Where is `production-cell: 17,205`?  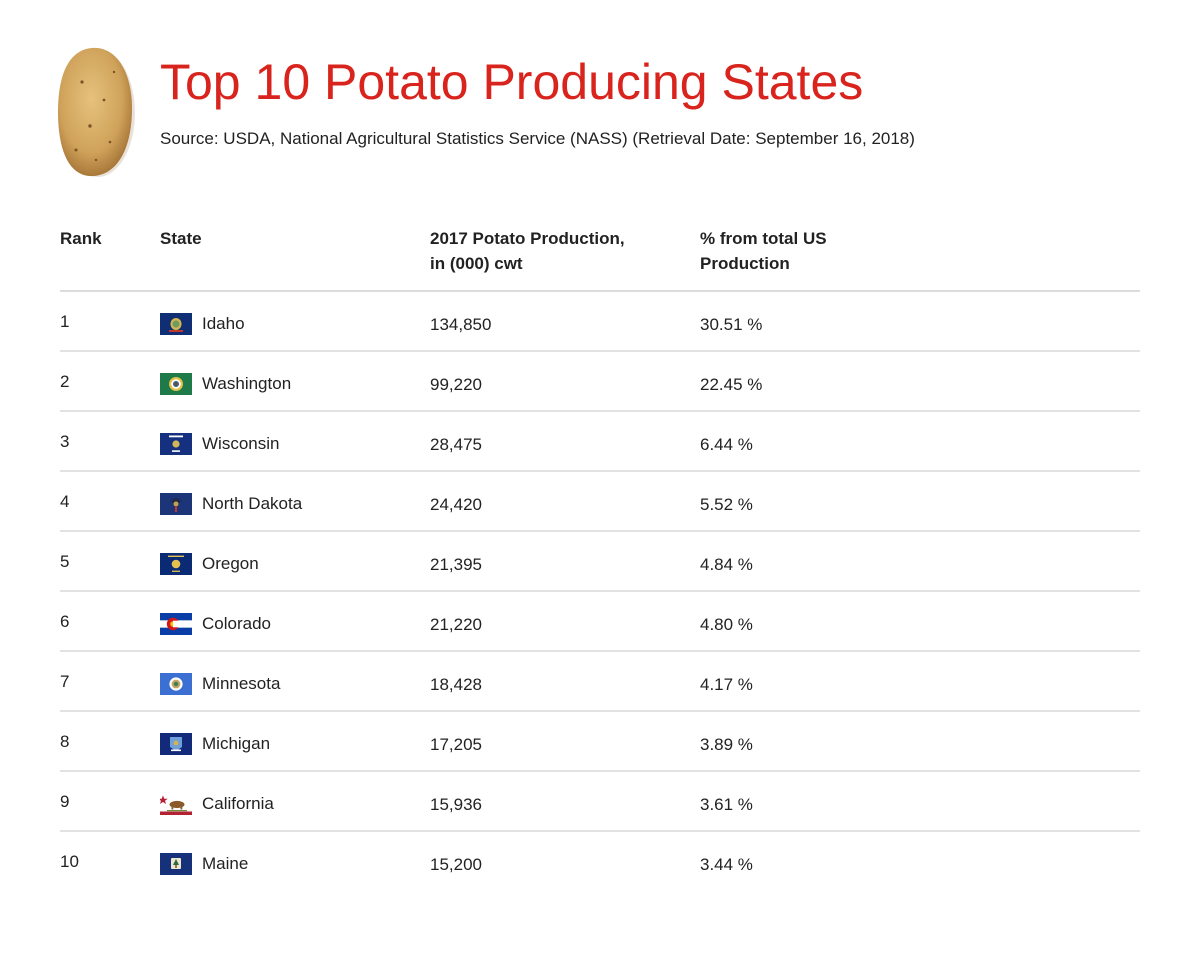 production-cell: 17,205 is located at coordinates (456, 744).